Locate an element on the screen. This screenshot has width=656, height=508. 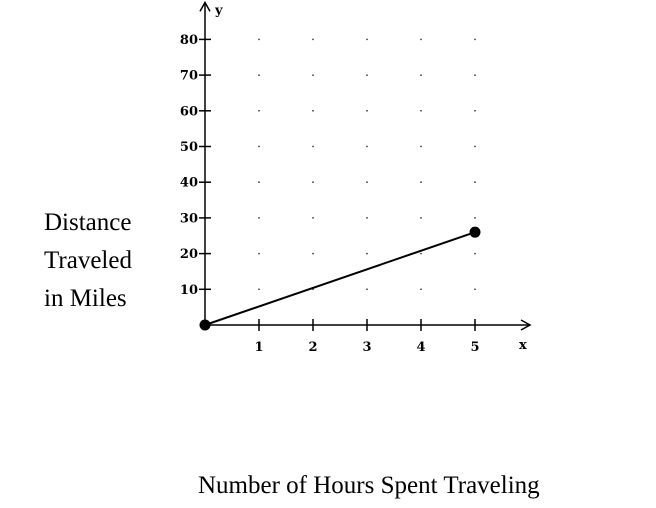
series is located at coordinates (340, 278).